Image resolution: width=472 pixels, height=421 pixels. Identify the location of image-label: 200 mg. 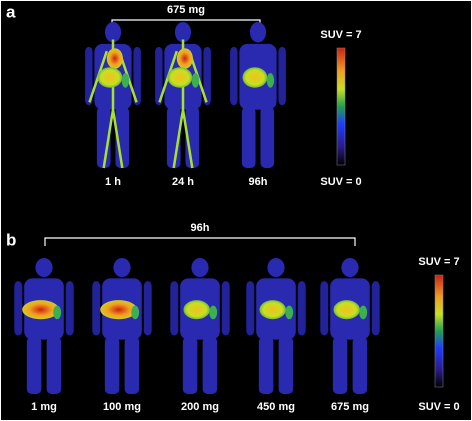
(200, 407).